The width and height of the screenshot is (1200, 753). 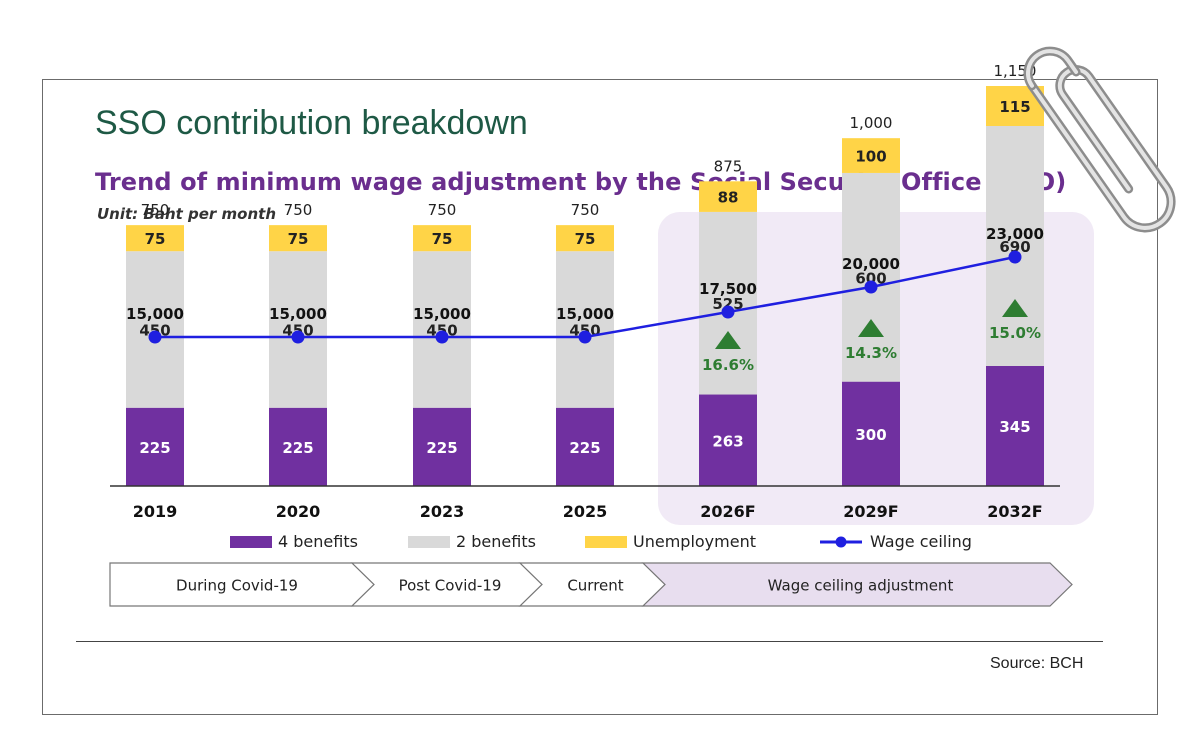 What do you see at coordinates (585, 511) in the screenshot?
I see `x-tick-label: 2025` at bounding box center [585, 511].